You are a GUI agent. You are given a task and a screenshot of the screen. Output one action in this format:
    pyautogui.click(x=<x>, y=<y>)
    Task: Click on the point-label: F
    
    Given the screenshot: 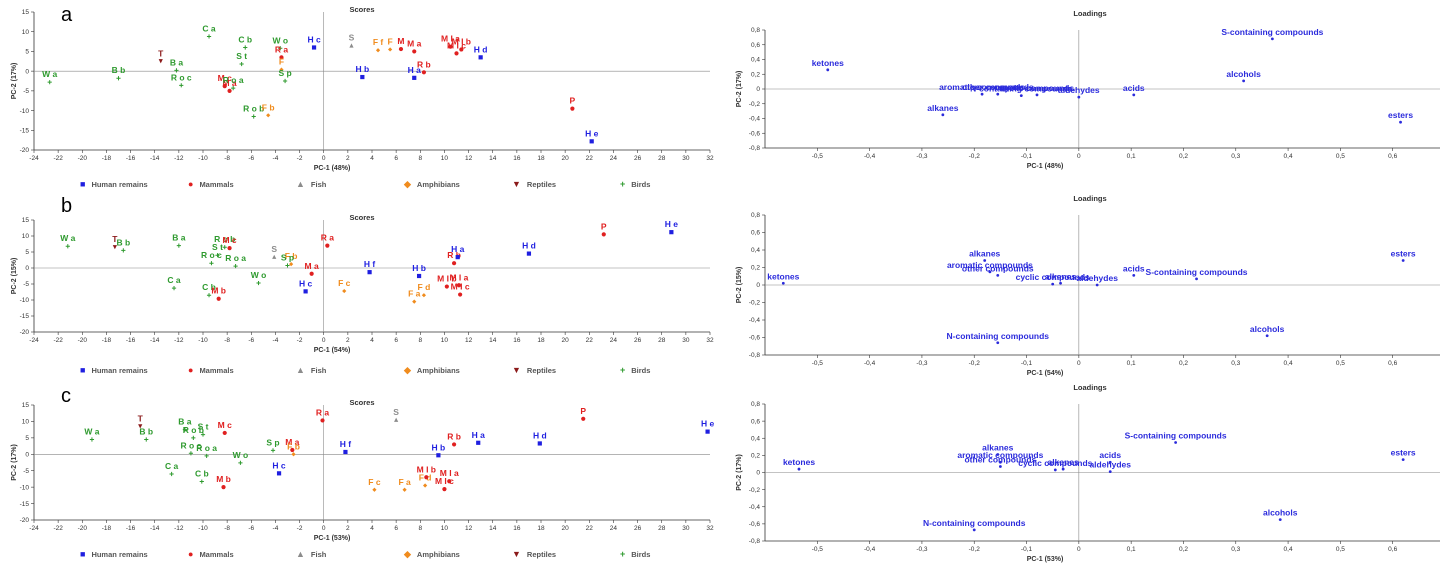 What is the action you would take?
    pyautogui.click(x=281, y=62)
    